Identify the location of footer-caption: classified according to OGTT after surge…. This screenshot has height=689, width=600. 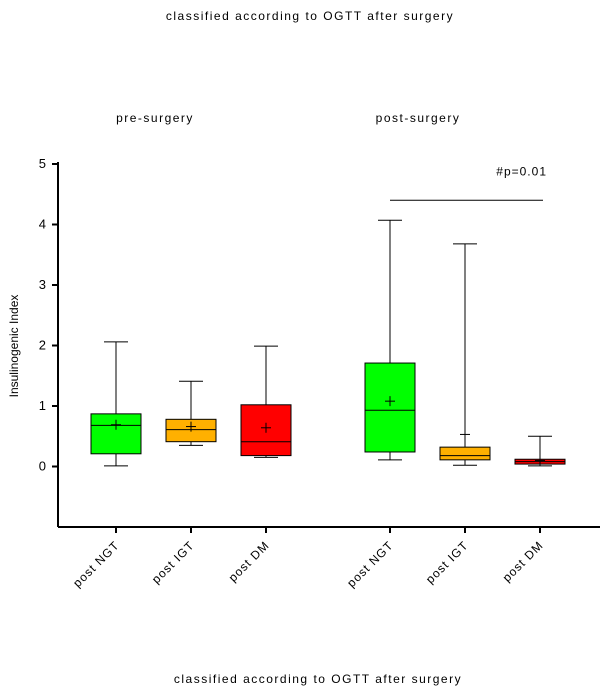
(318, 679).